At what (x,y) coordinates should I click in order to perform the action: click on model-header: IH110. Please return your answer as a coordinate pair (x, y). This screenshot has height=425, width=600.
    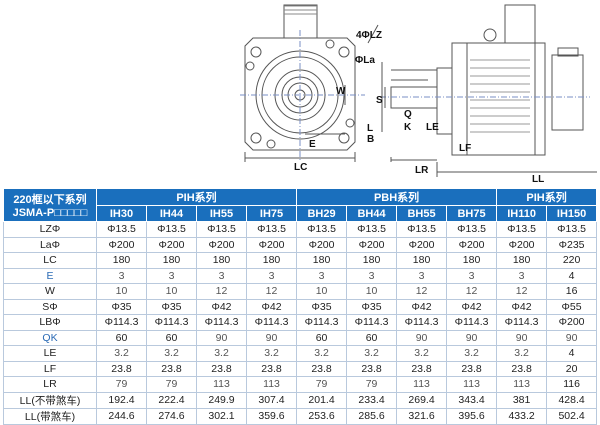
    Looking at the image, I should click on (522, 213).